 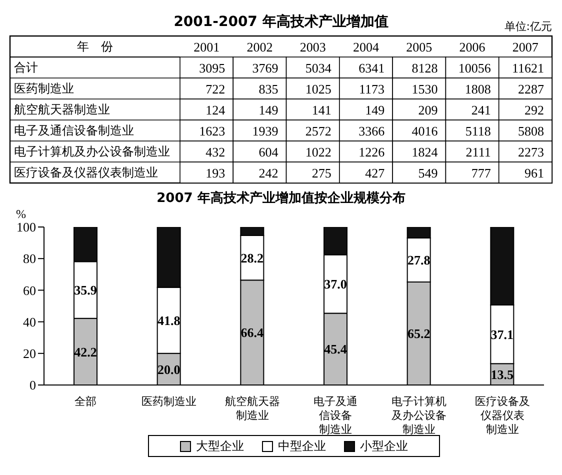 What do you see at coordinates (85, 401) in the screenshot?
I see `x-tick-label: 全部` at bounding box center [85, 401].